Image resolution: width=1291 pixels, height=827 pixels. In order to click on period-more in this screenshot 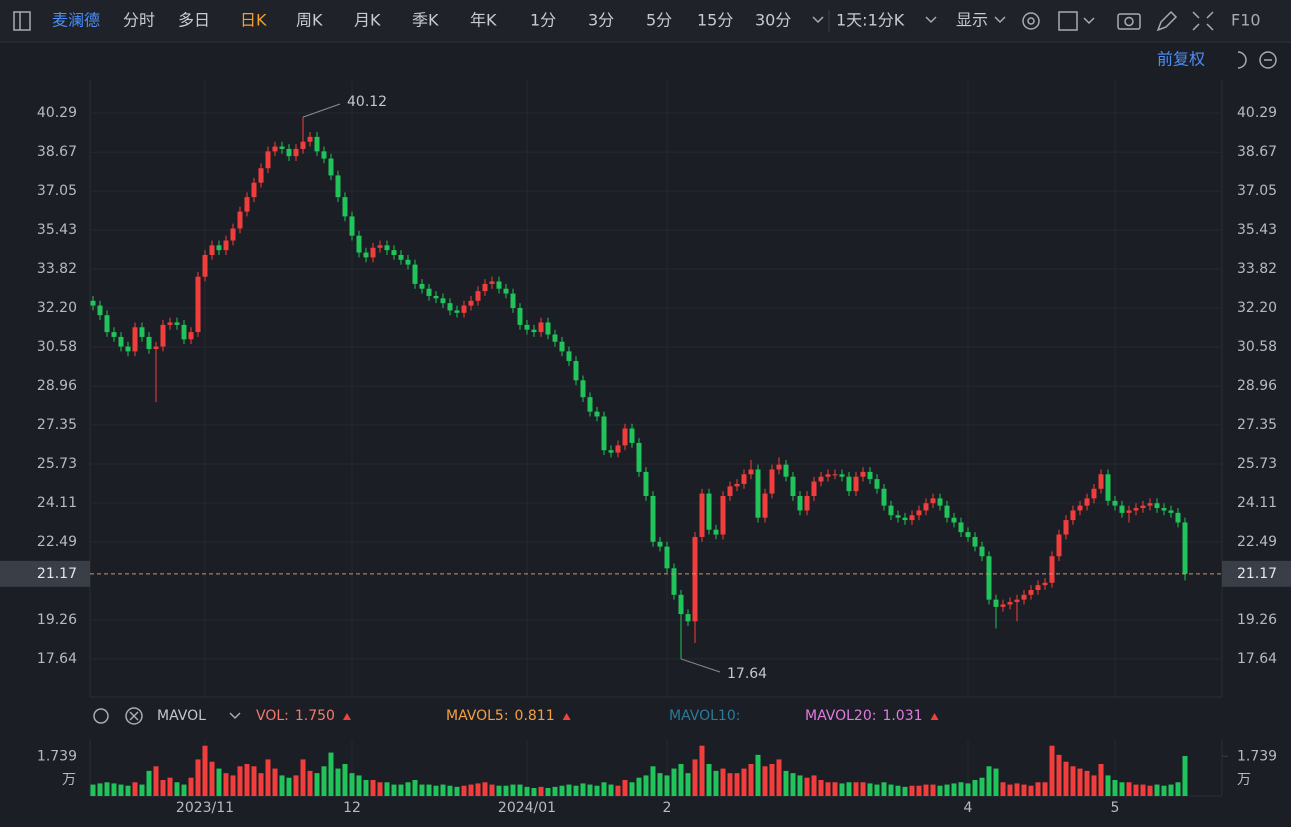, I will do `click(818, 20)`.